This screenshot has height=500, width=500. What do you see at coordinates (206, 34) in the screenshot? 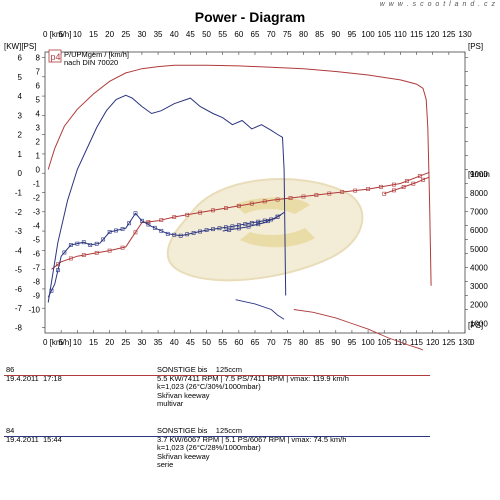
I see `x-tick-label-top: 50` at bounding box center [206, 34].